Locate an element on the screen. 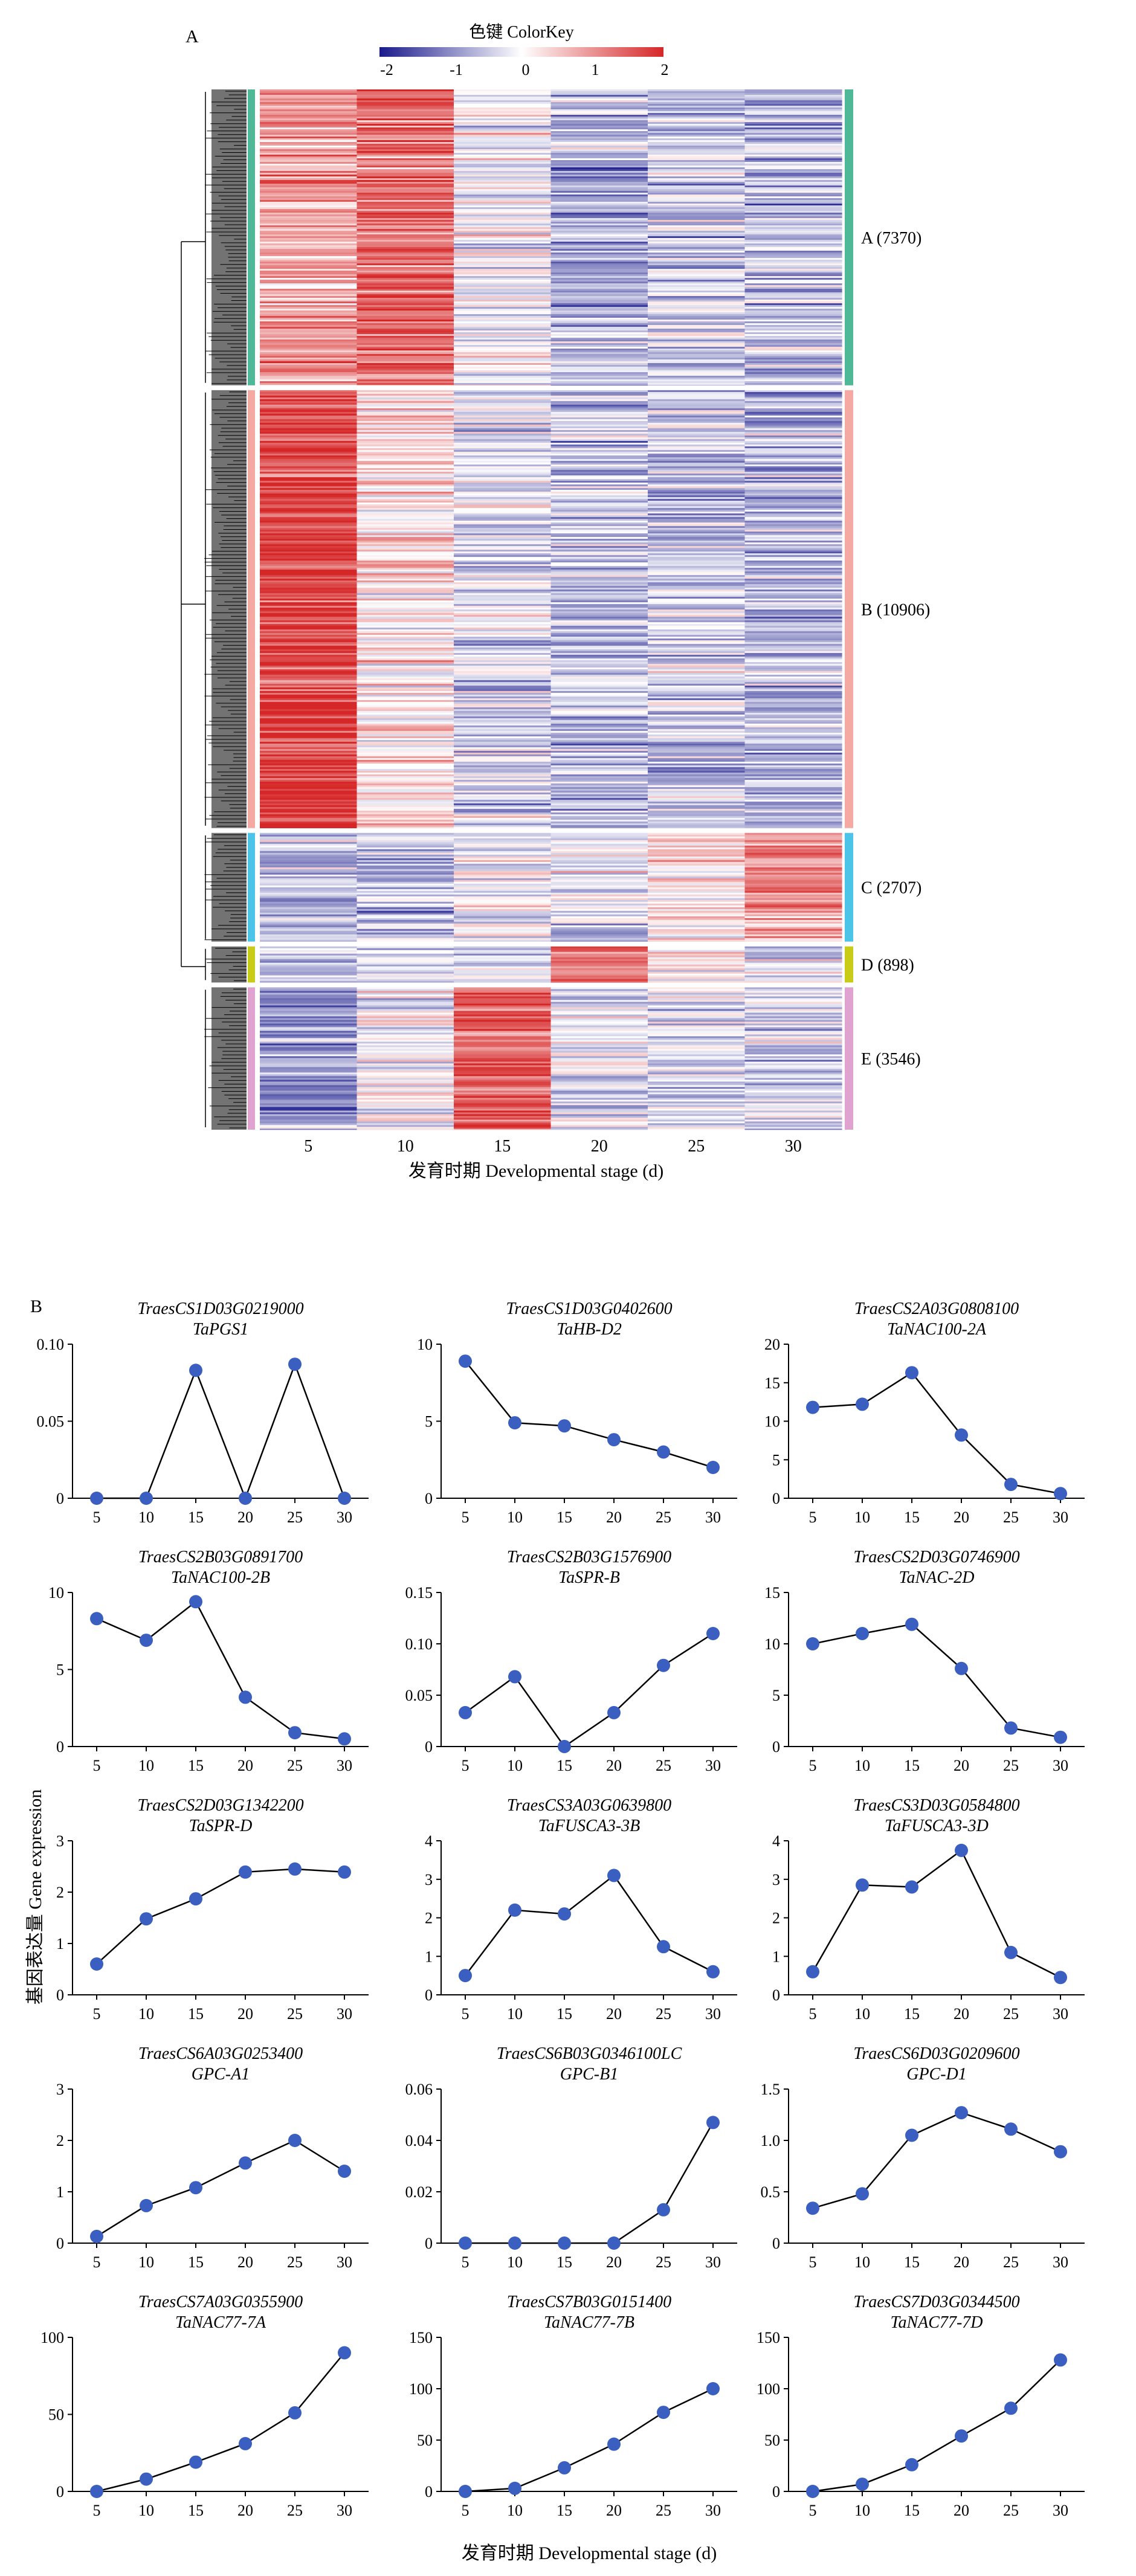 This screenshot has width=1136, height=2576. subplot-gene-name: TaSPR-D is located at coordinates (221, 1826).